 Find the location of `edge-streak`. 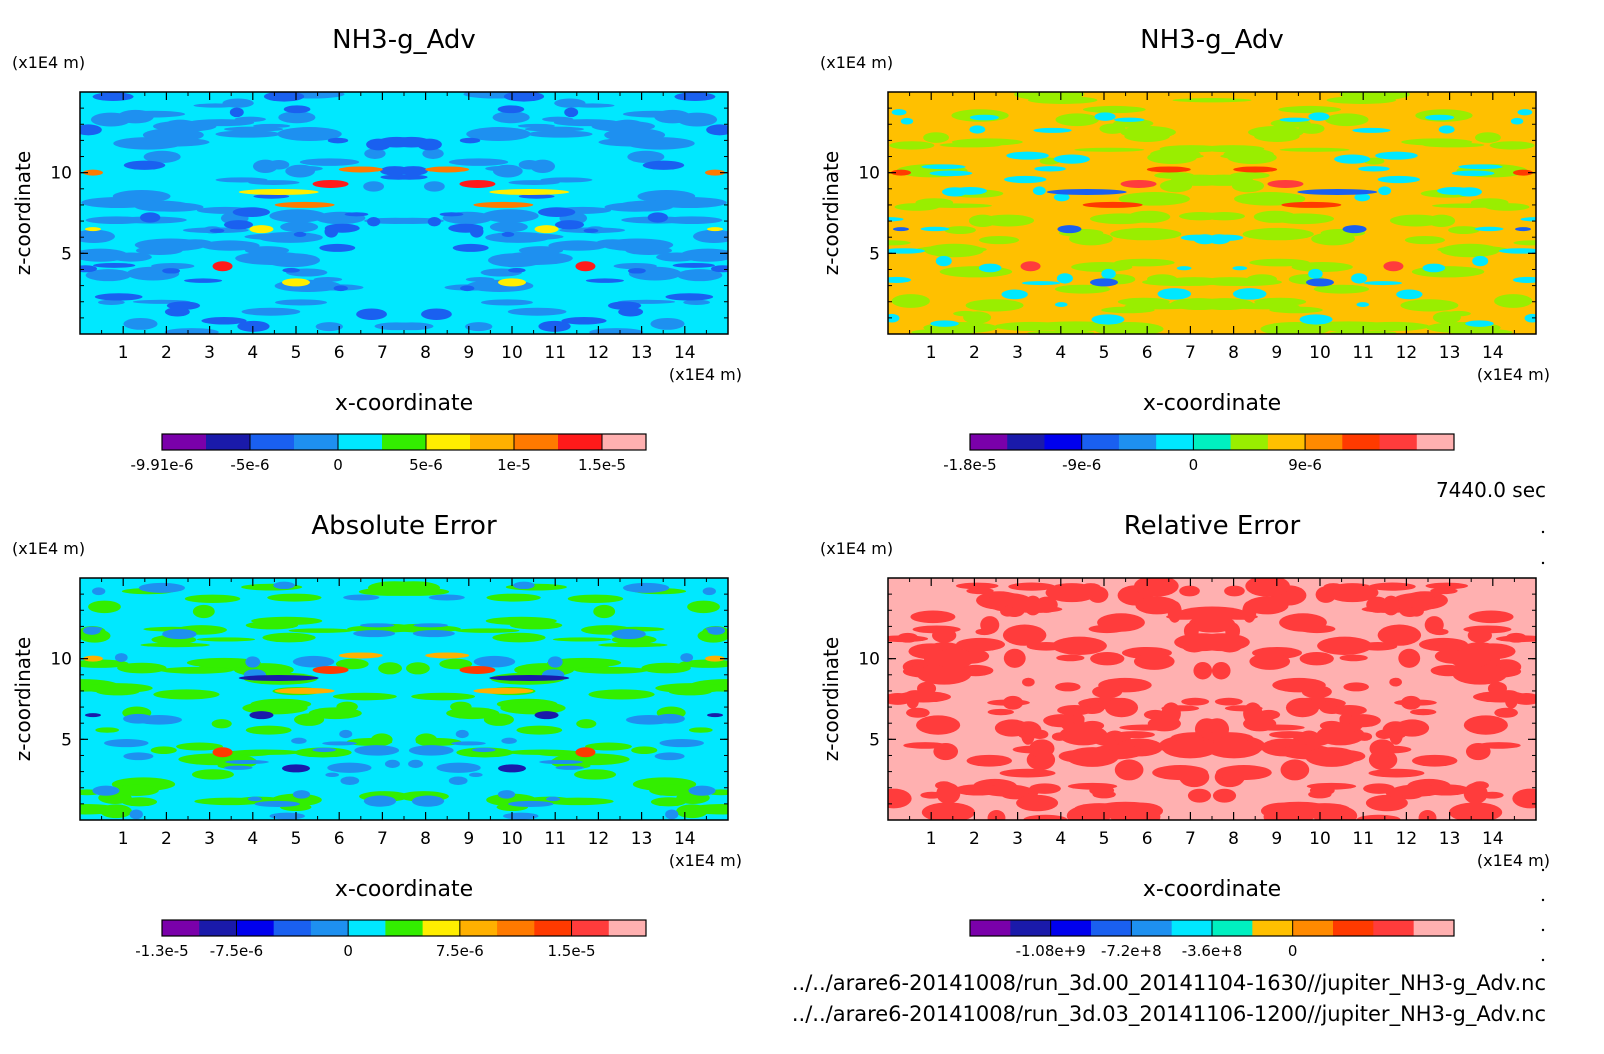

edge-streak is located at coordinates (715, 658).